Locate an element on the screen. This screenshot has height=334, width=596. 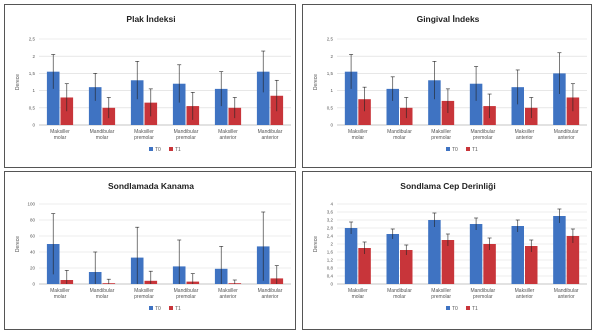
y-tick-label: 3,6 is located at coordinates (330, 212).